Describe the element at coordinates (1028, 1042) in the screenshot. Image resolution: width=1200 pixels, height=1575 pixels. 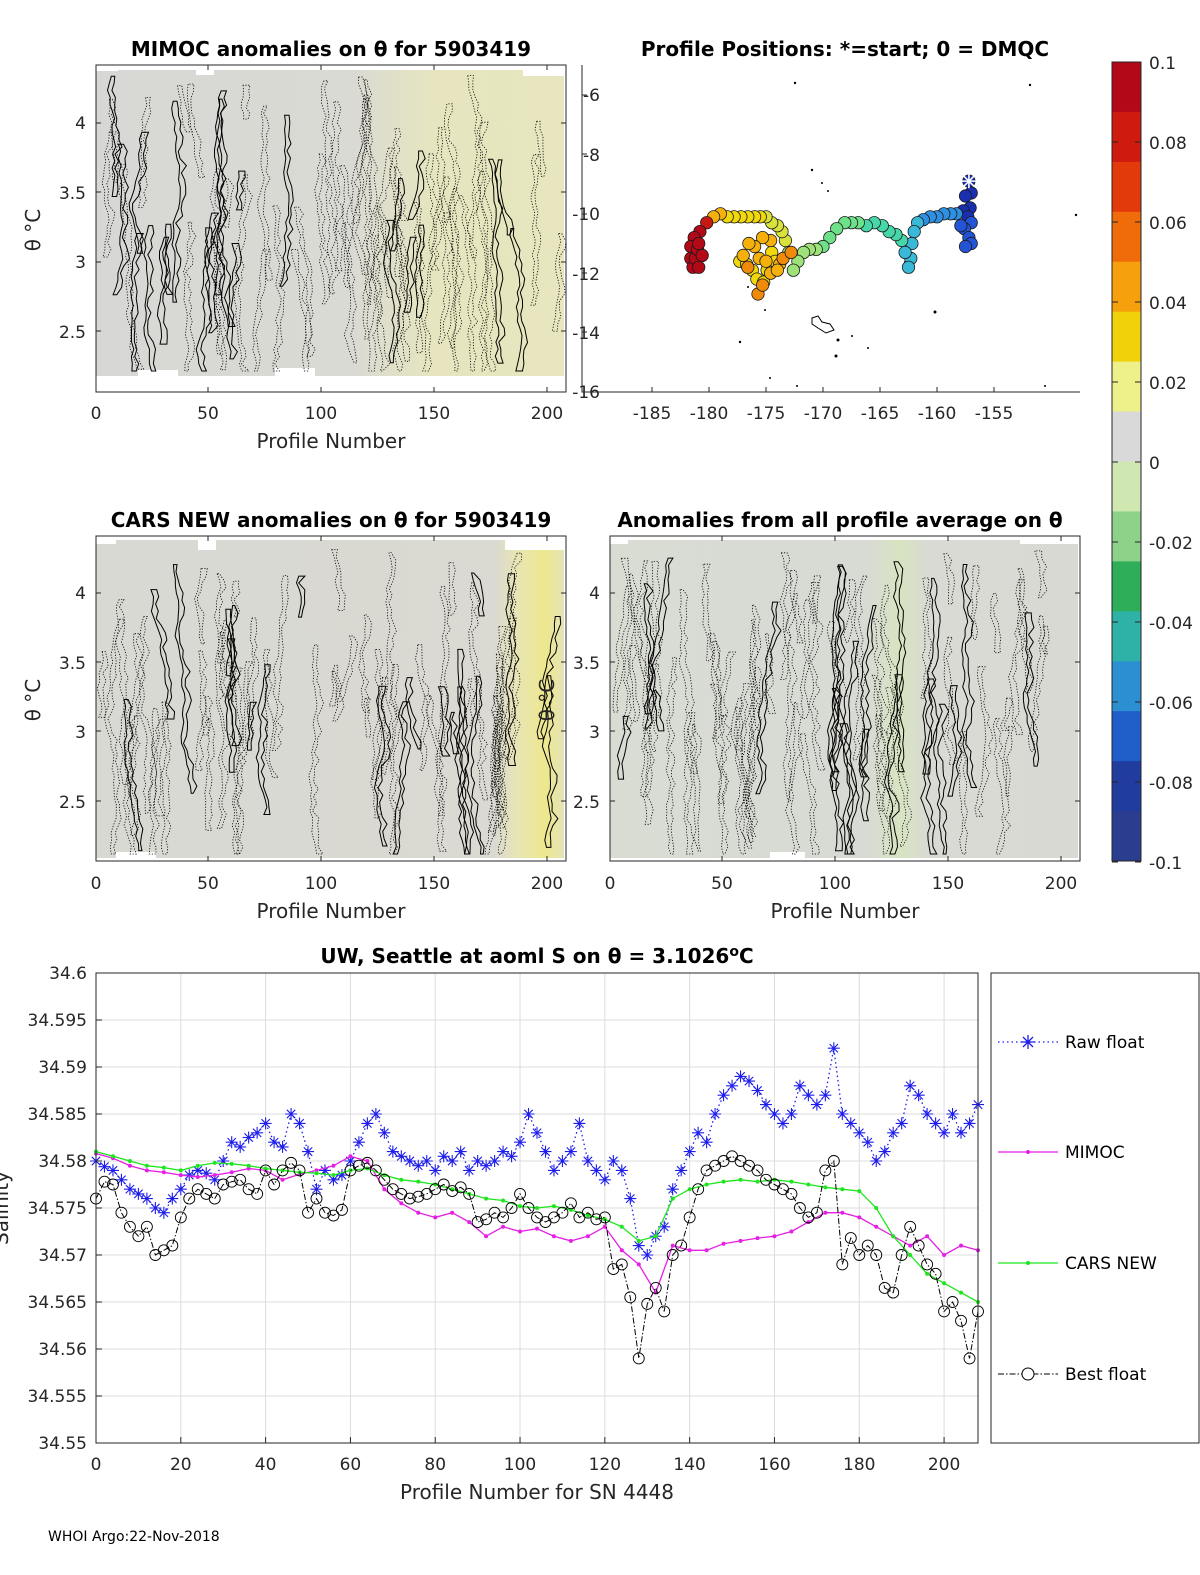
I see `asterisk-marker-icon` at that location.